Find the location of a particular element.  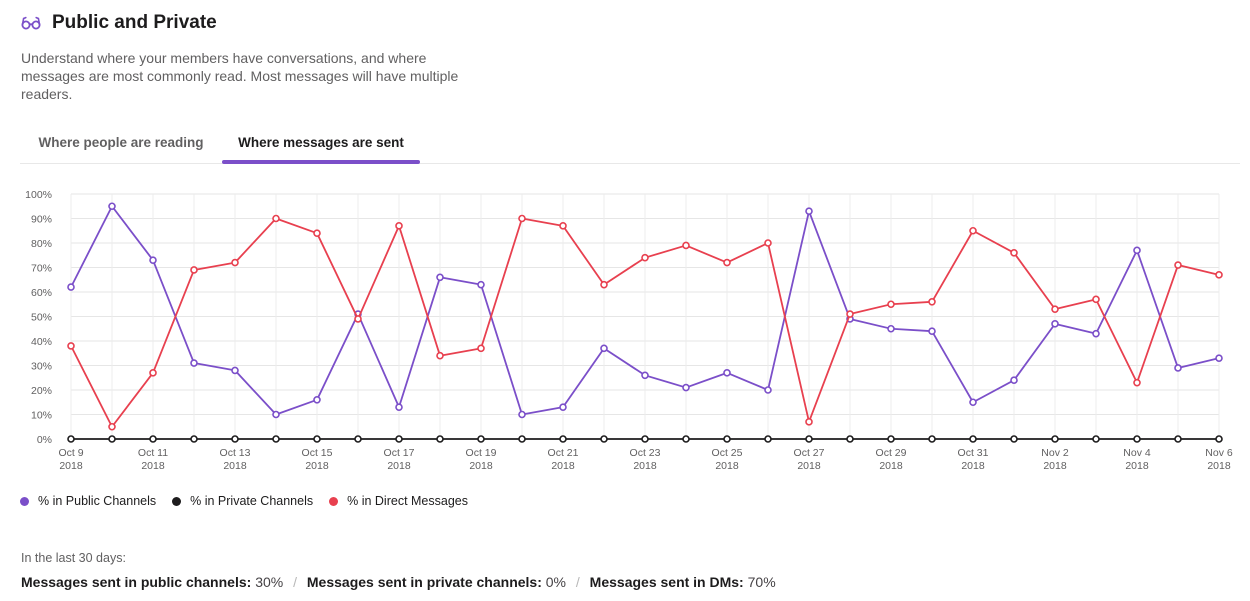

section-header: Public and Private is located at coordinates (118, 23).